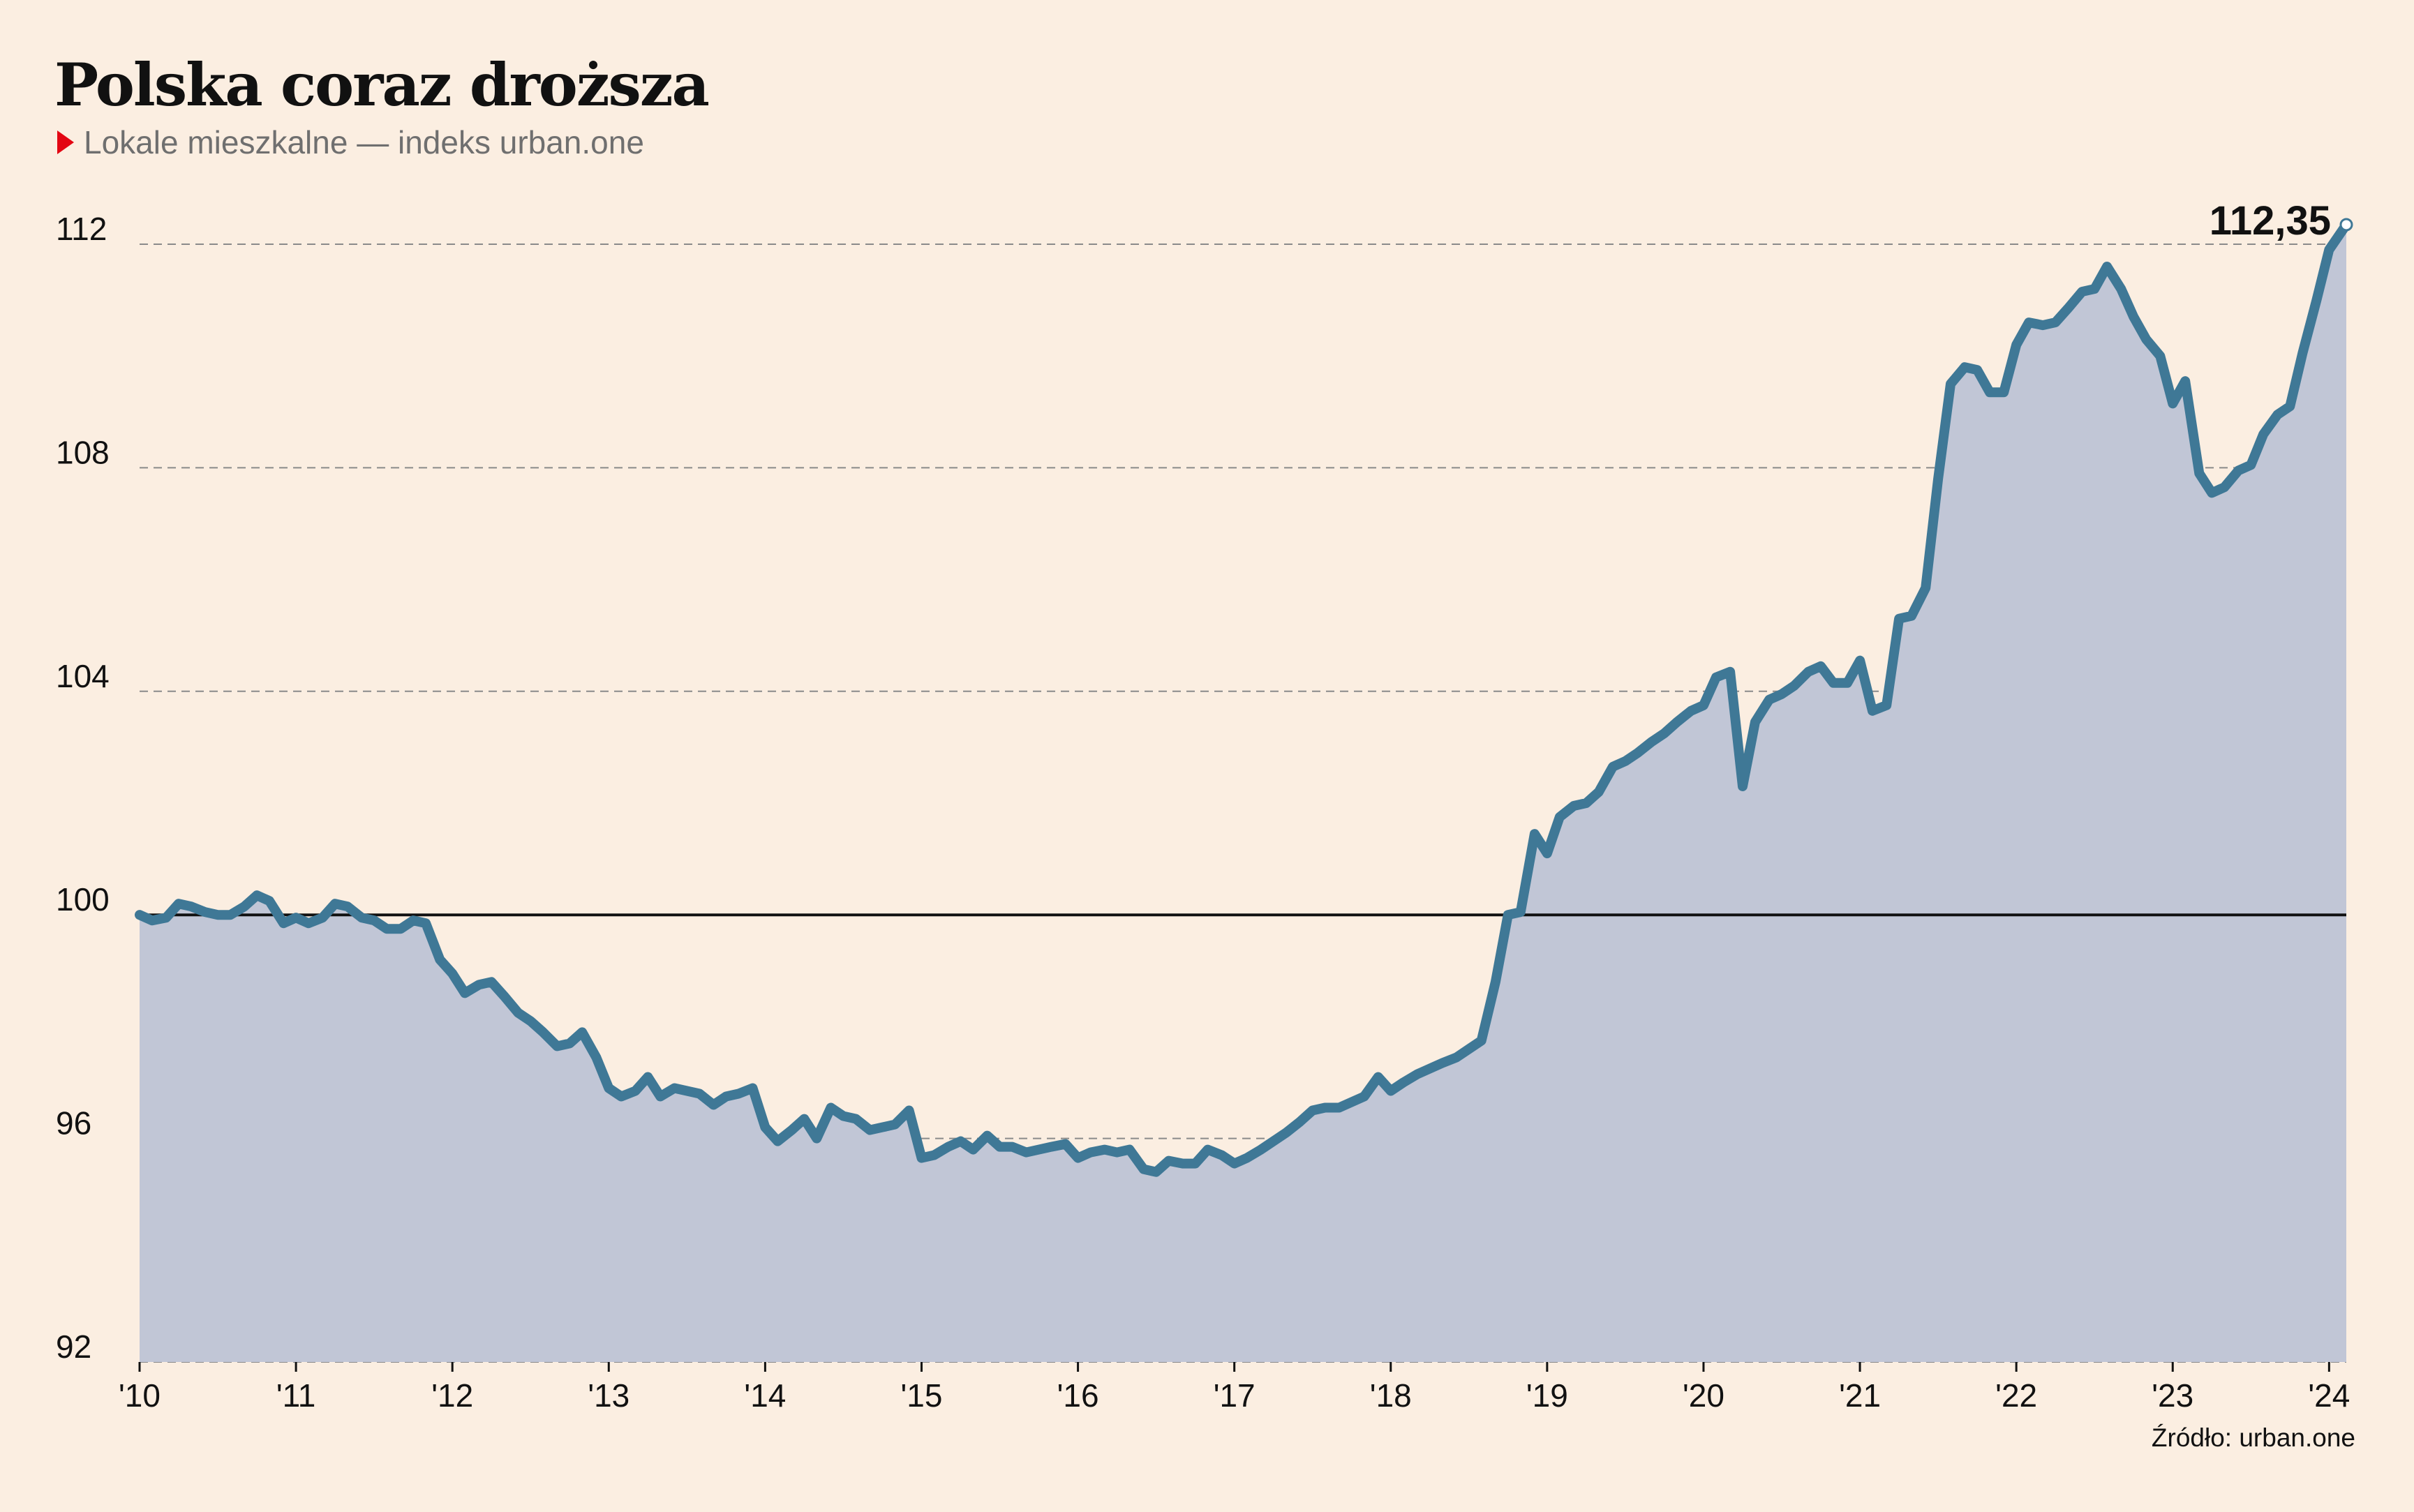  What do you see at coordinates (1703, 1395) in the screenshot?
I see `x-tick-label: '20` at bounding box center [1703, 1395].